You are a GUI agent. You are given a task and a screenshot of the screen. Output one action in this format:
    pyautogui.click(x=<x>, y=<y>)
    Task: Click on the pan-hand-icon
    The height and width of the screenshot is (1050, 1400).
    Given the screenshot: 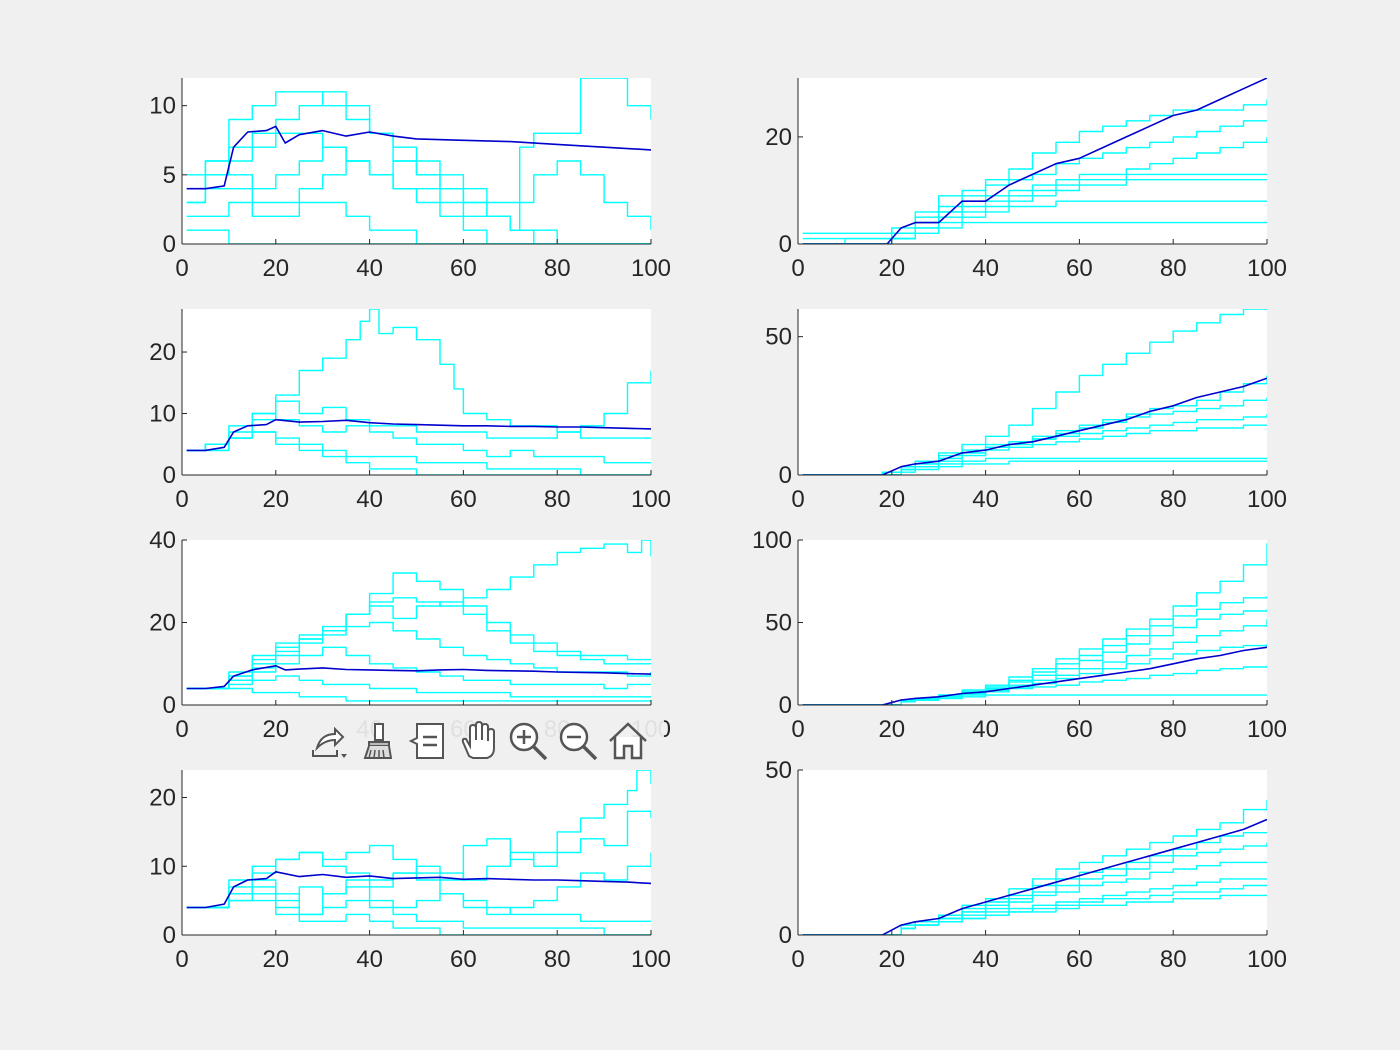 What is the action you would take?
    pyautogui.click(x=478, y=739)
    